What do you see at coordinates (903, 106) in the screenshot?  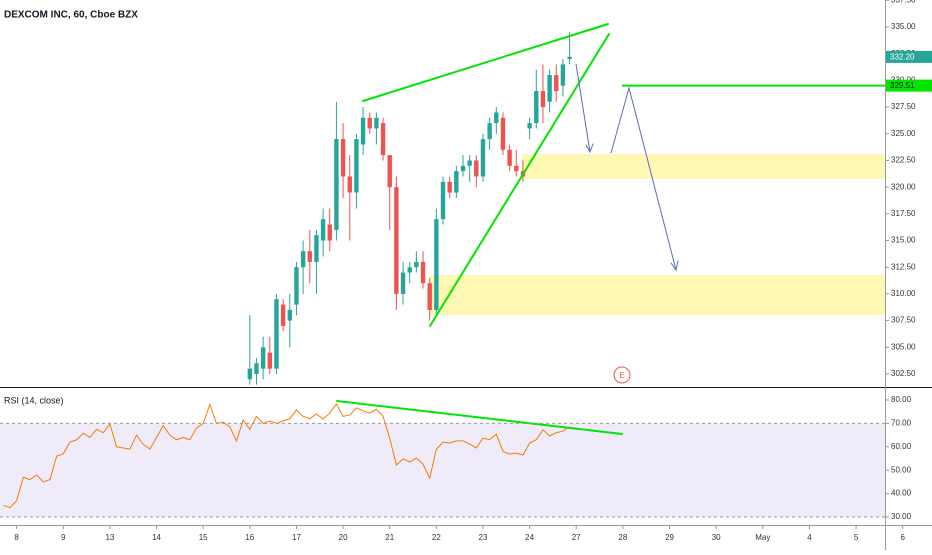 I see `y-tick-label: 327.50` at bounding box center [903, 106].